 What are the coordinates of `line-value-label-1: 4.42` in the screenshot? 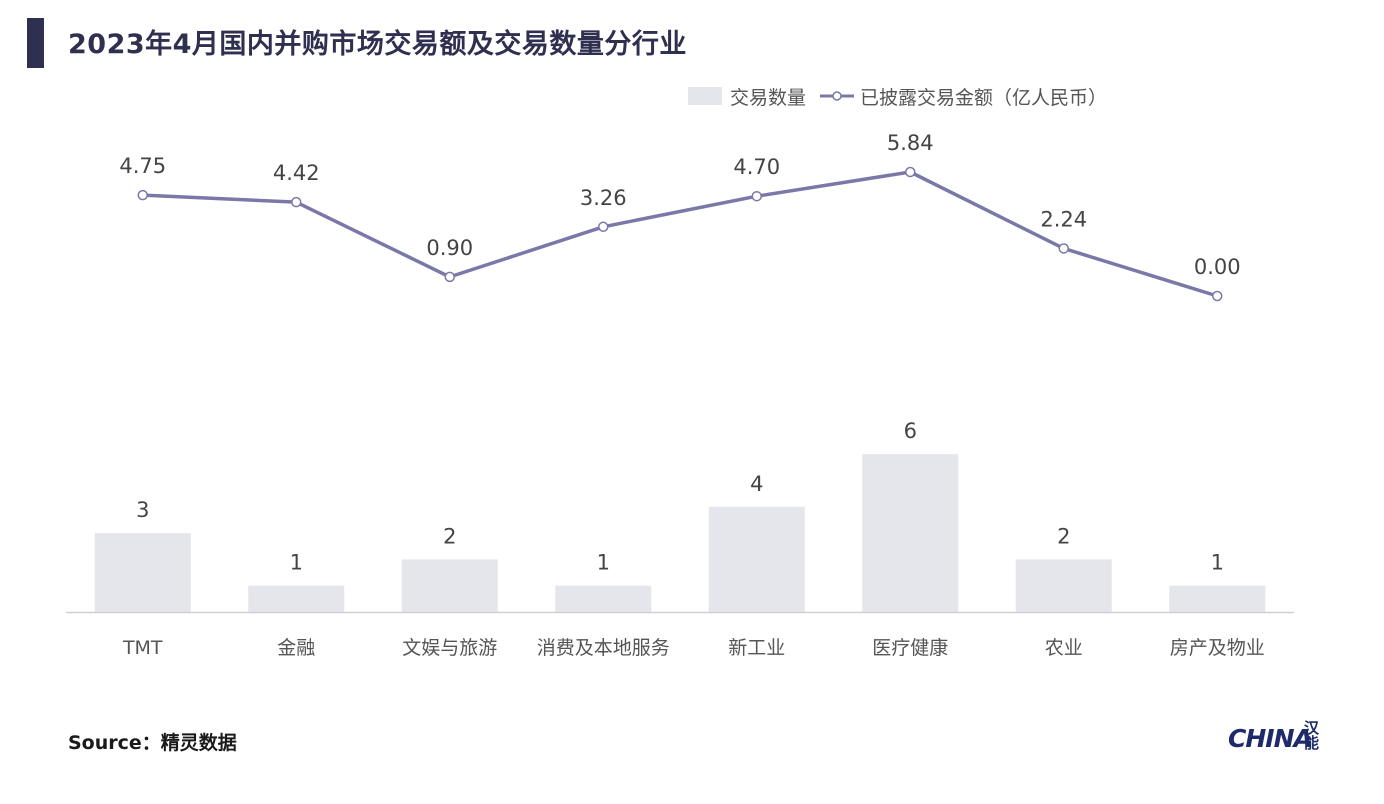 It's located at (296, 173).